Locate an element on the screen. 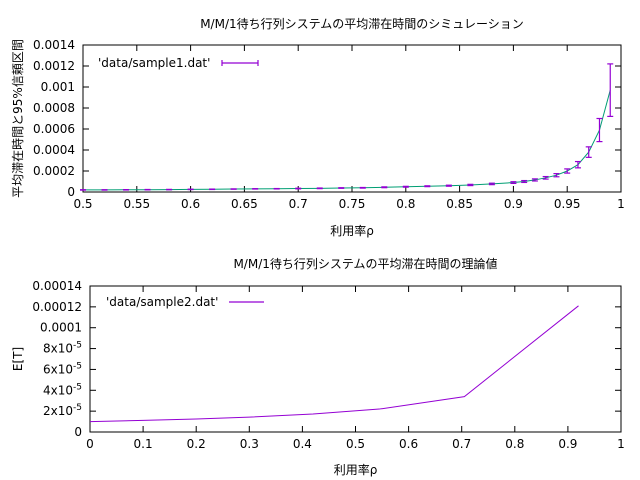  y-tick-label: 8x10⁻⁵ is located at coordinates (62, 348).